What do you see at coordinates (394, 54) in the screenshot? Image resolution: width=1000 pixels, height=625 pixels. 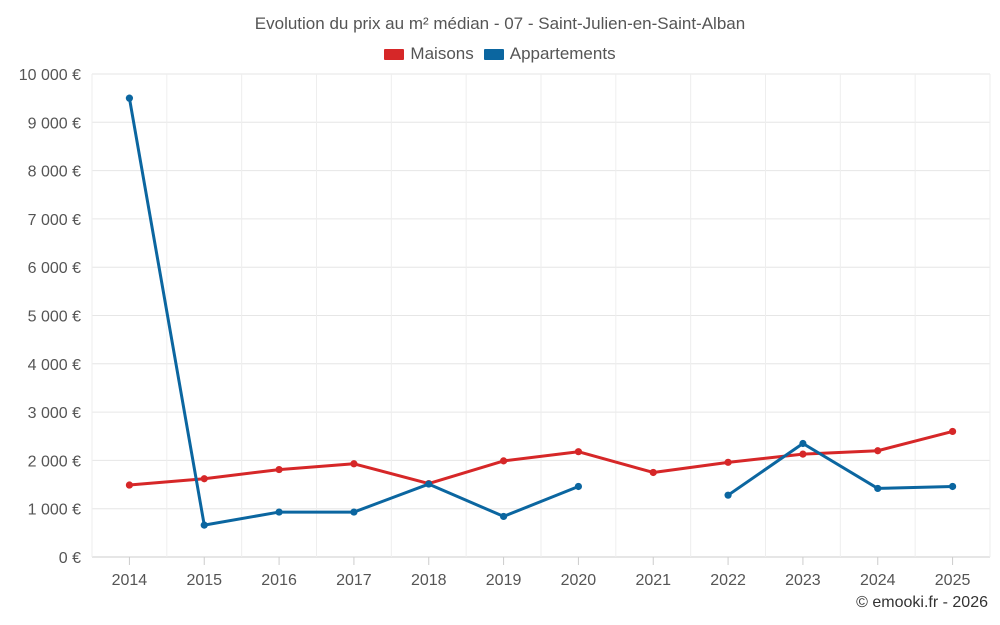 I see `legend-swatch-maisons` at bounding box center [394, 54].